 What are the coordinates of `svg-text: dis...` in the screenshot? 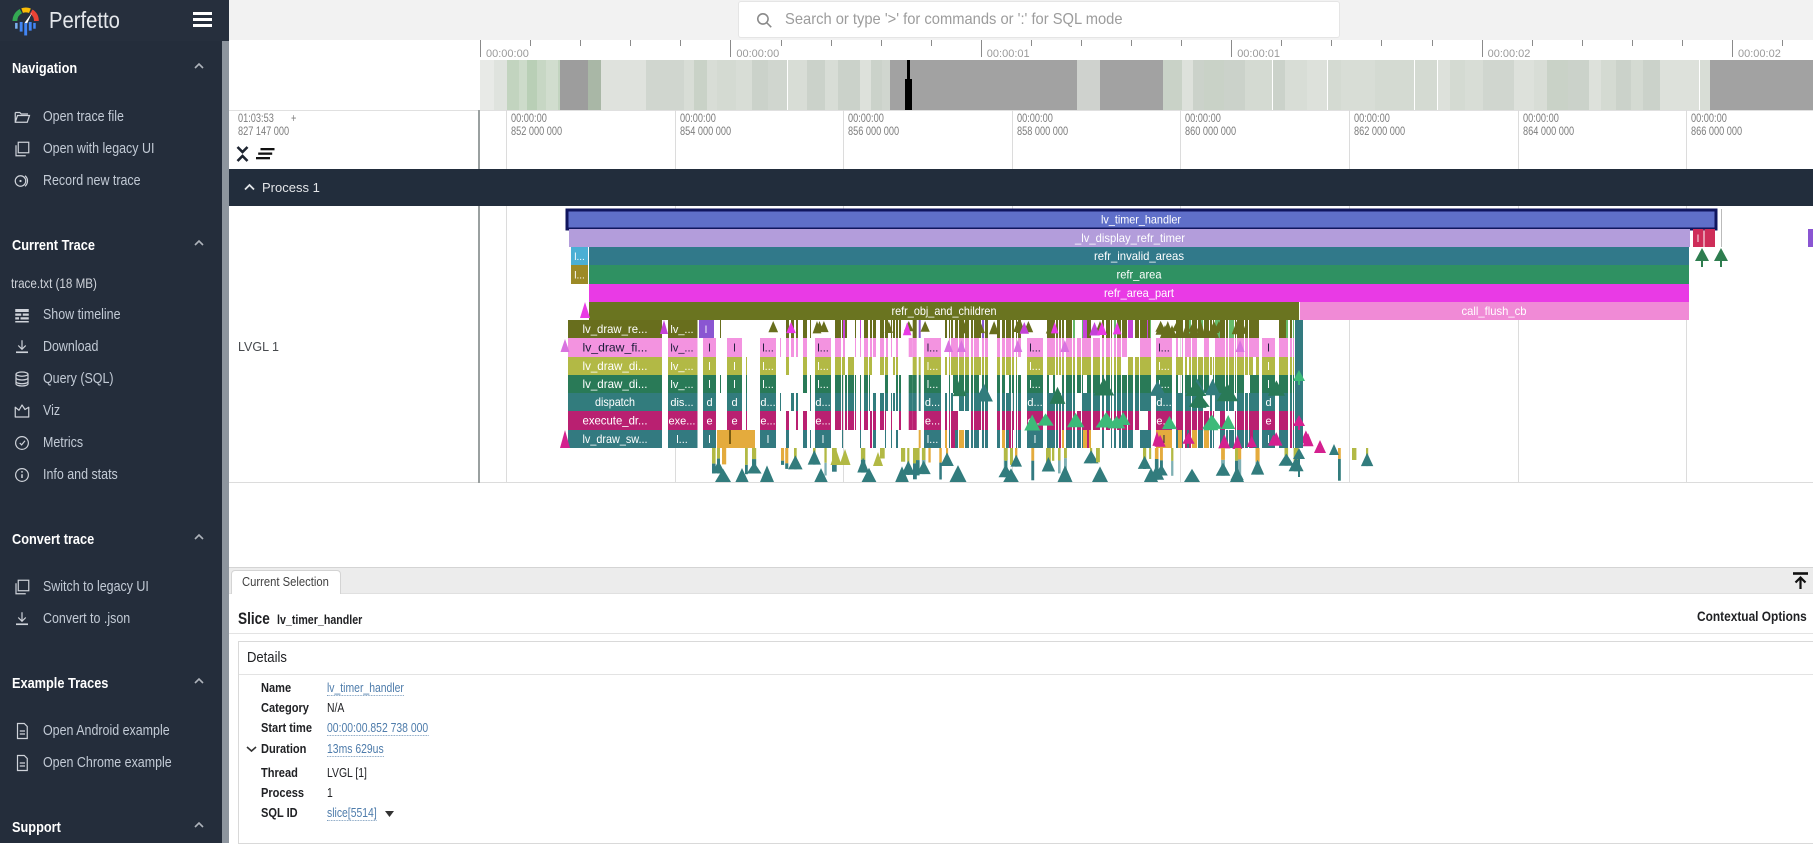 It's located at (681, 403).